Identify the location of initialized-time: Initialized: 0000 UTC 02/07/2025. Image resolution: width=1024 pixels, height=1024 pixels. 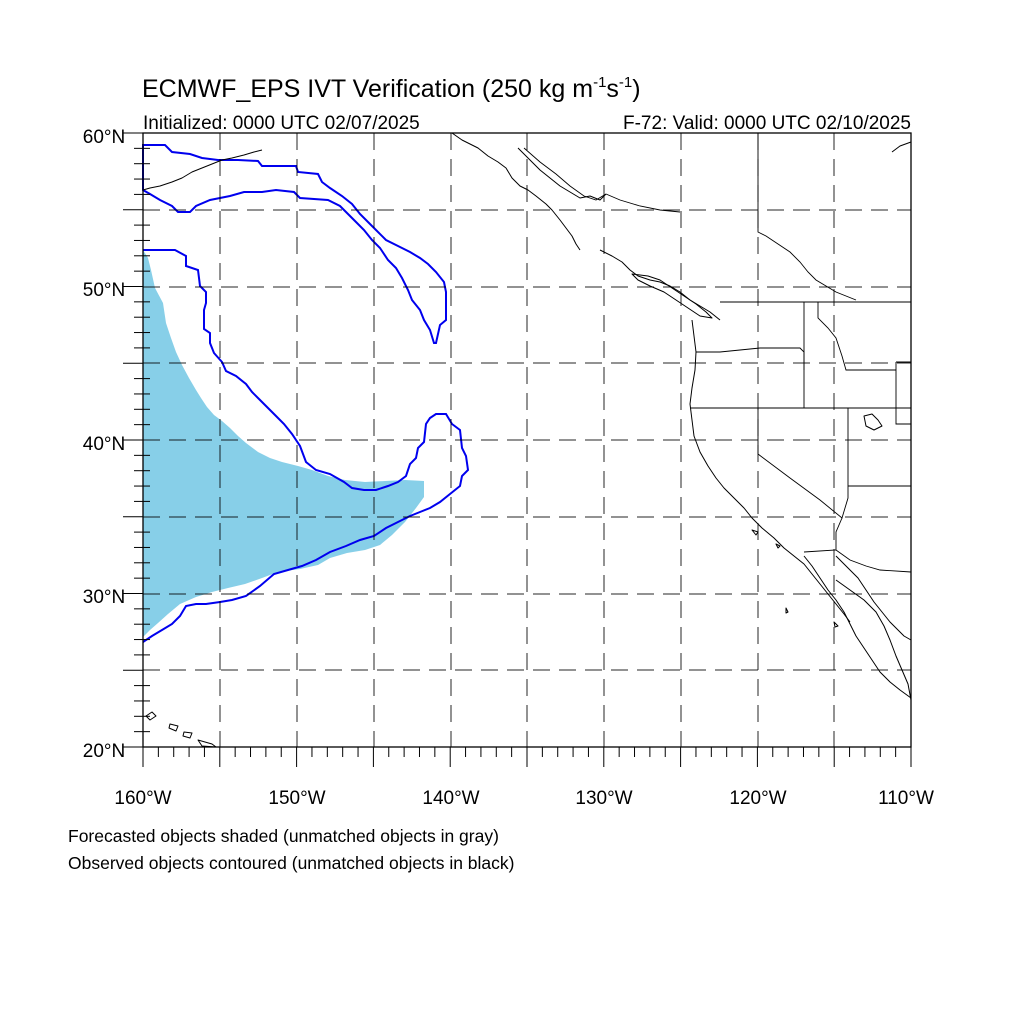
(281, 123).